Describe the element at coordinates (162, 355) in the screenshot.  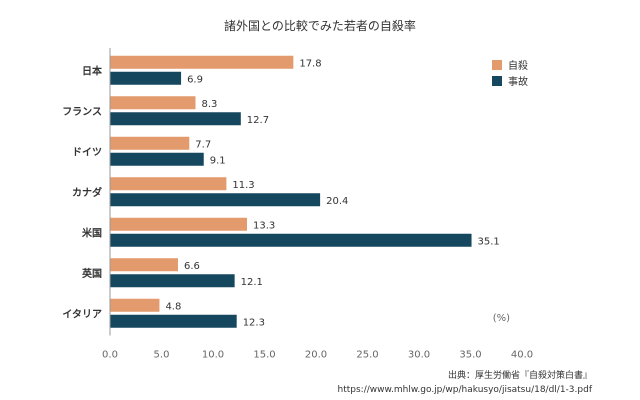
I see `x-tick-label: 5.0` at that location.